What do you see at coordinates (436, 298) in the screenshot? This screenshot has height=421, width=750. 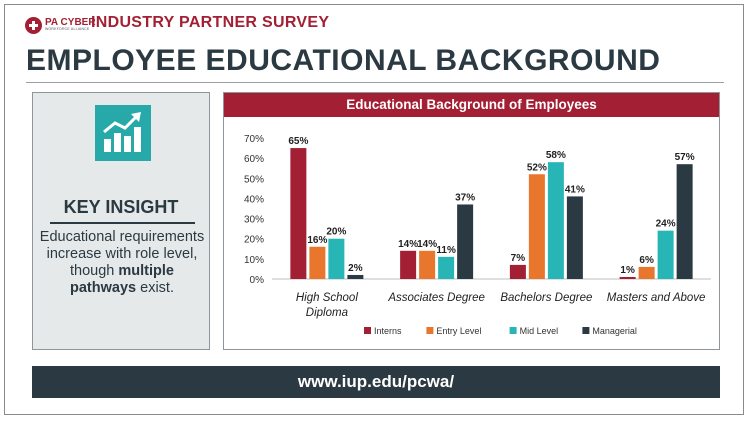 I see `x-tick-label: Associates Degree` at bounding box center [436, 298].